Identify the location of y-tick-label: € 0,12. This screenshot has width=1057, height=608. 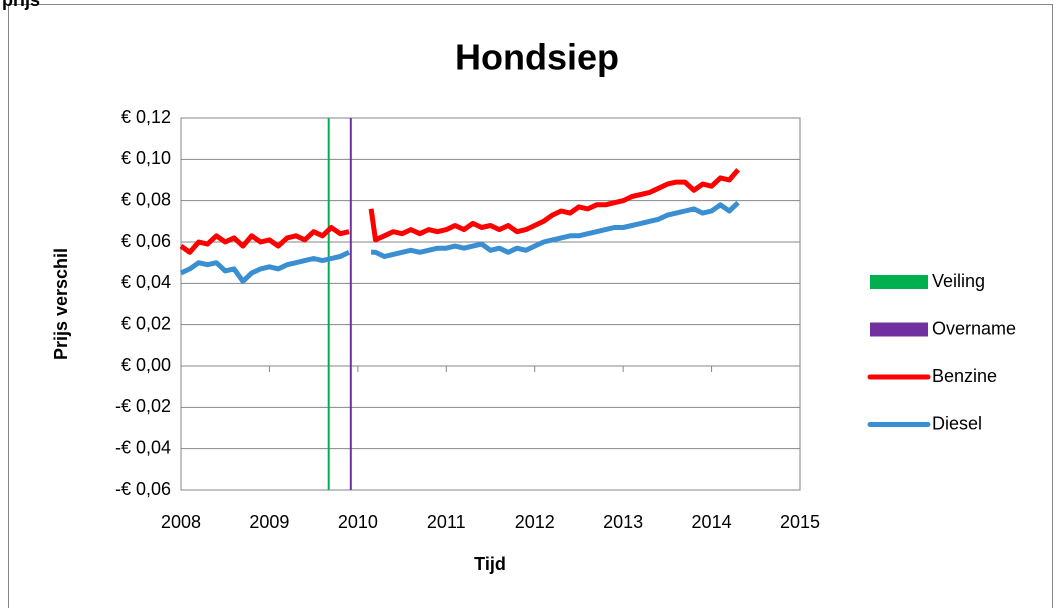
(146, 117).